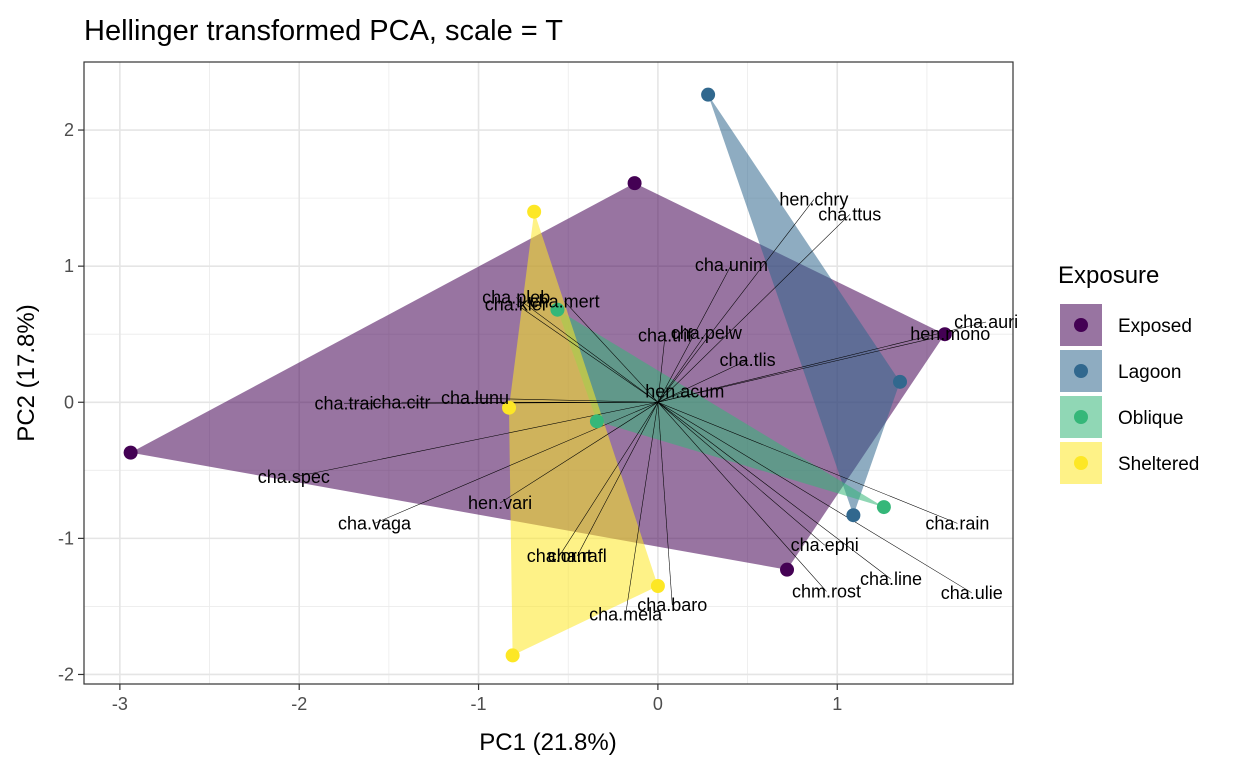 The width and height of the screenshot is (1248, 768). I want to click on x-tick-label: -3, so click(120, 704).